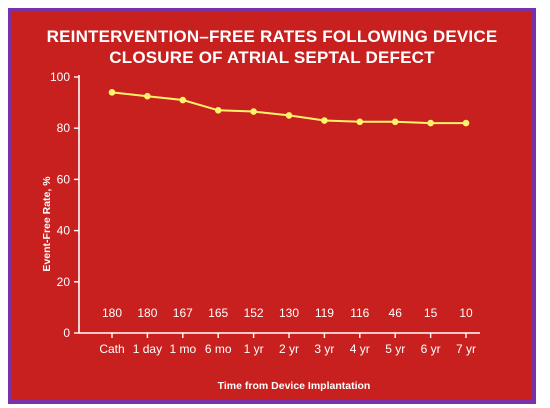 The image size is (550, 408). I want to click on x-tick-label: Cath, so click(111, 349).